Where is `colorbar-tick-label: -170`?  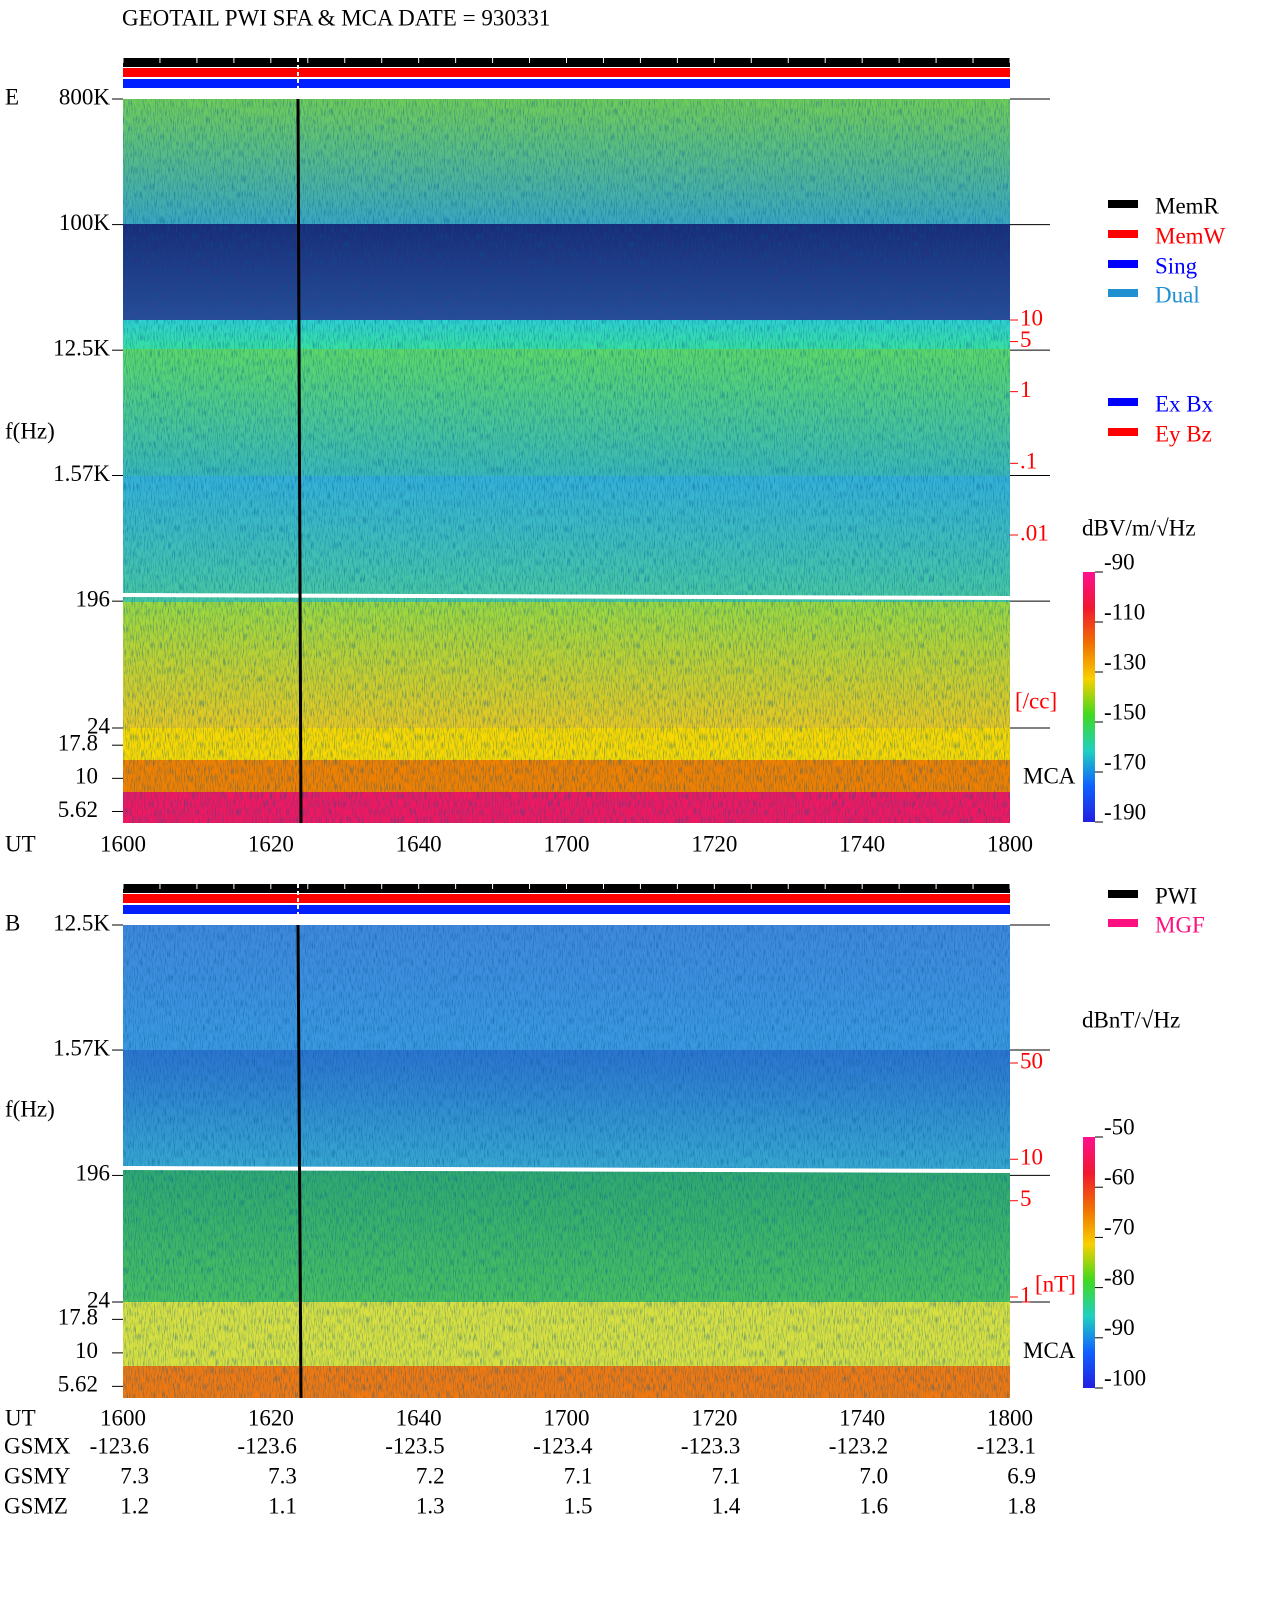
colorbar-tick-label: -170 is located at coordinates (1125, 761).